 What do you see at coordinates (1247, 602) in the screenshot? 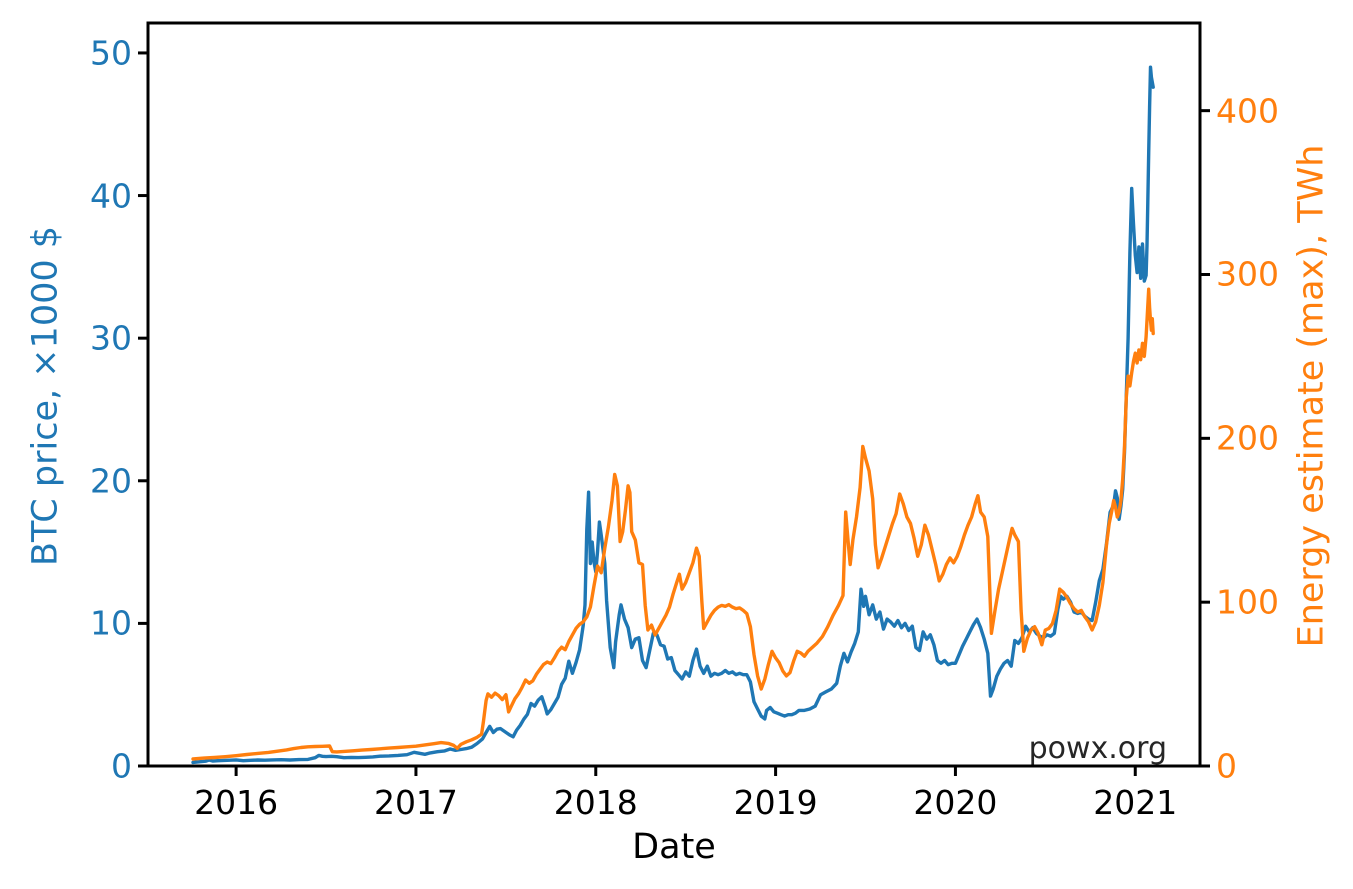
I see `right-tick-label: 100` at bounding box center [1247, 602].